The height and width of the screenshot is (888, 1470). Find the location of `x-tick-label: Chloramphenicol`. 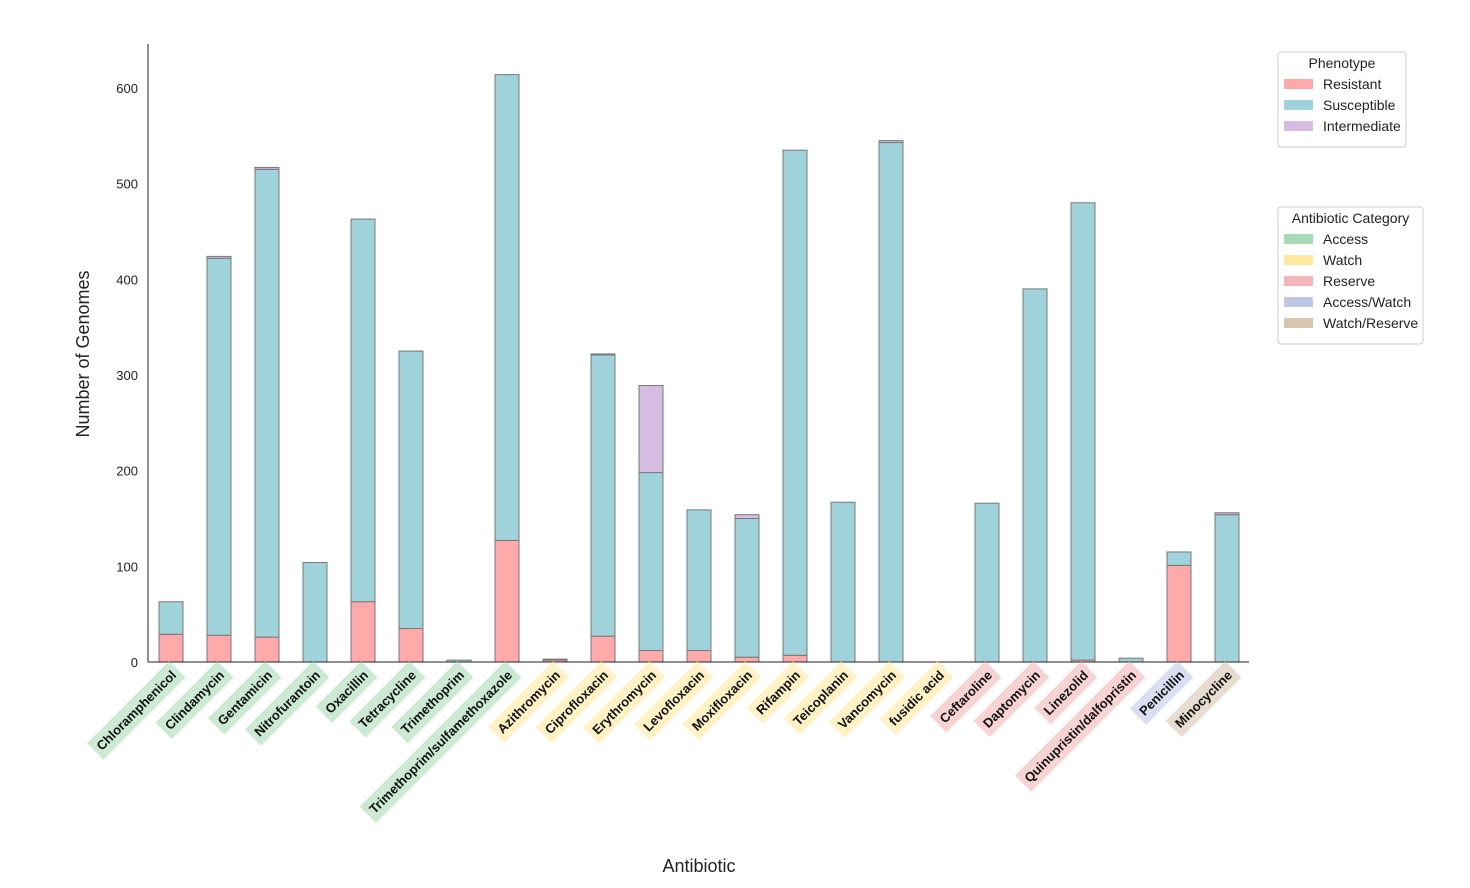

x-tick-label: Chloramphenicol is located at coordinates (136, 711).